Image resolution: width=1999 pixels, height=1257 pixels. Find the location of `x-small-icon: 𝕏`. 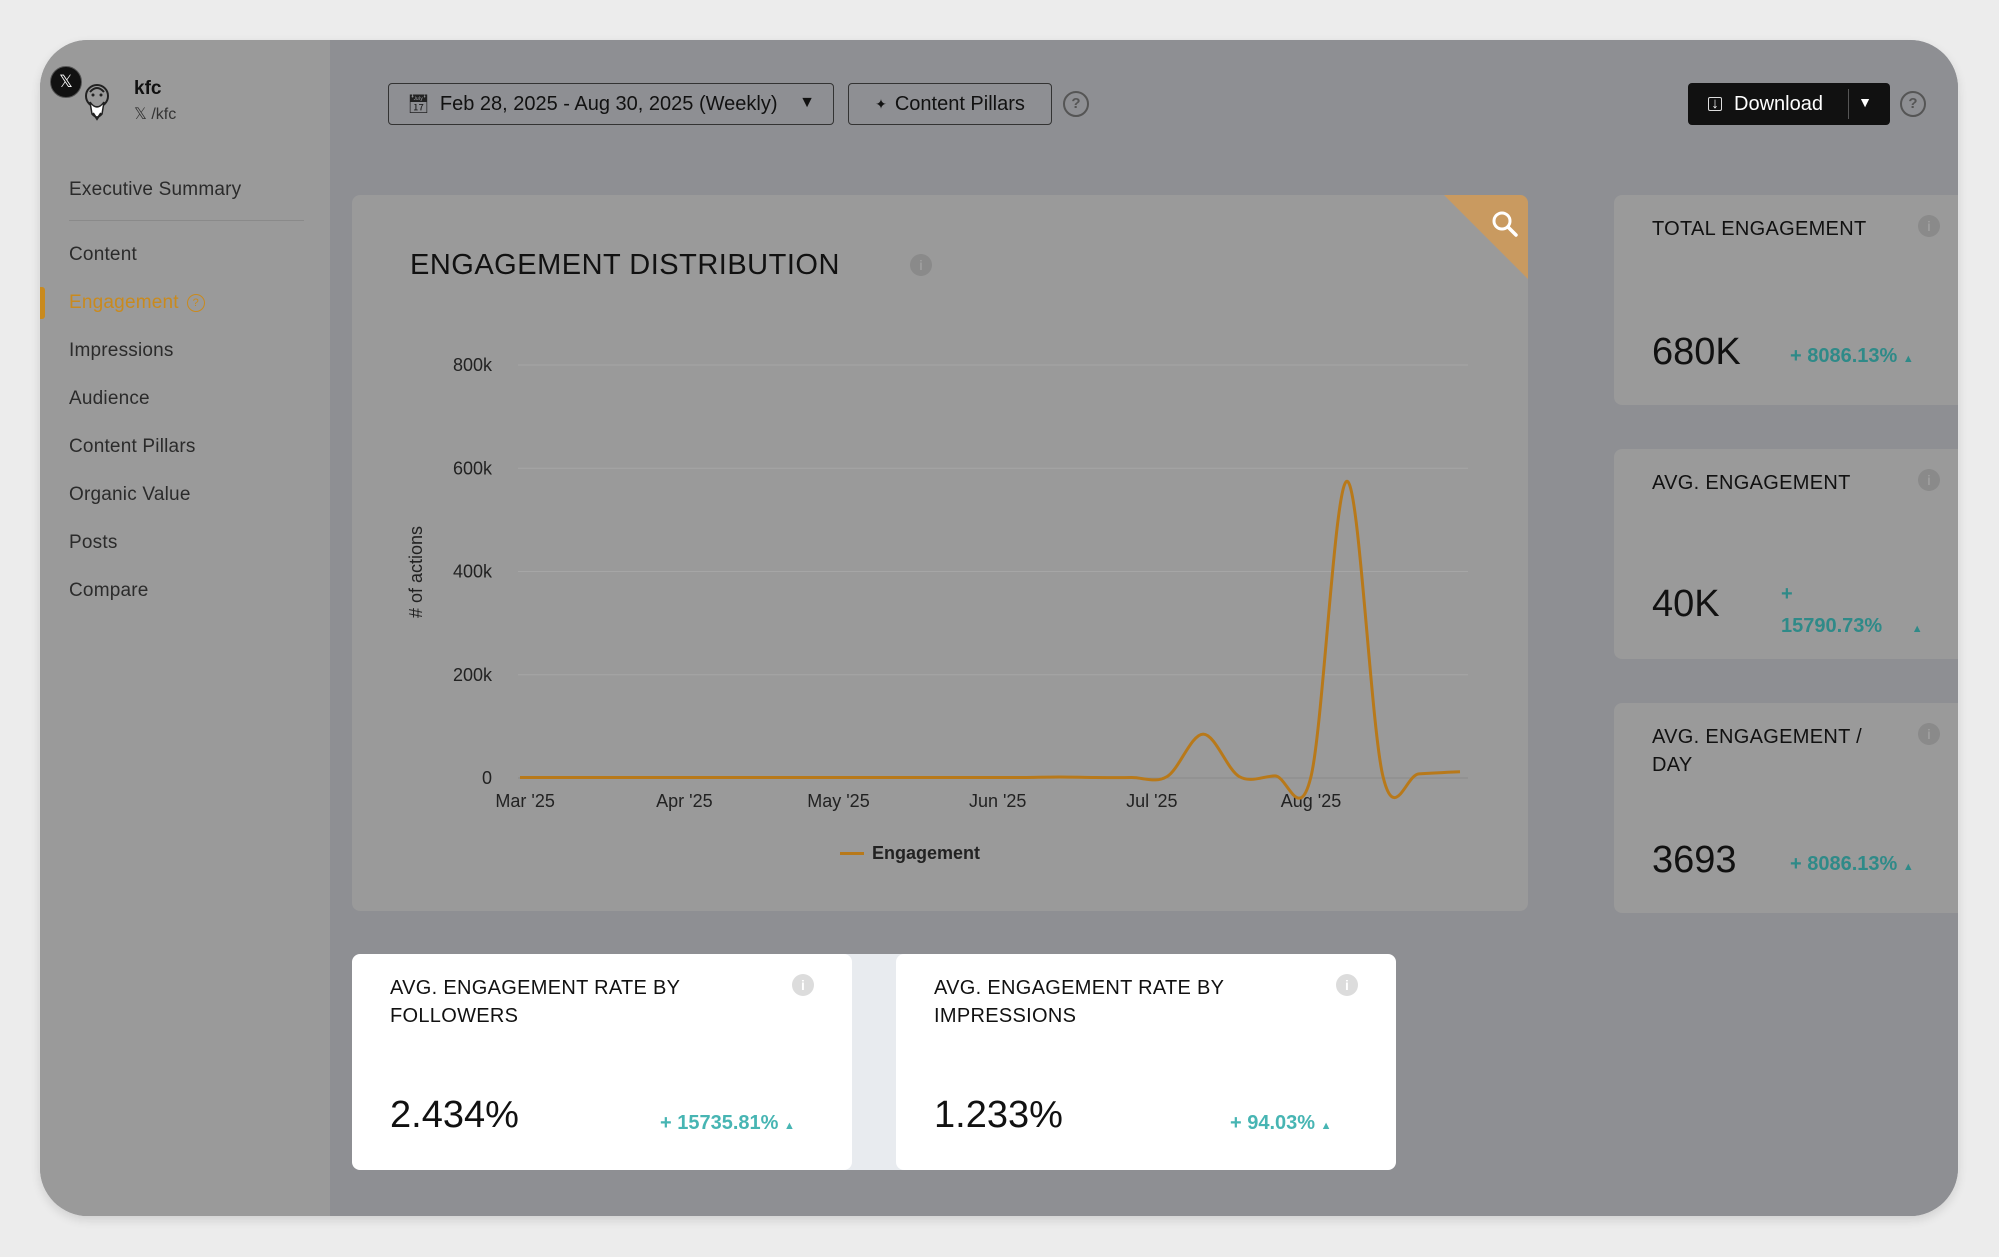

x-small-icon: 𝕏 is located at coordinates (143, 114).